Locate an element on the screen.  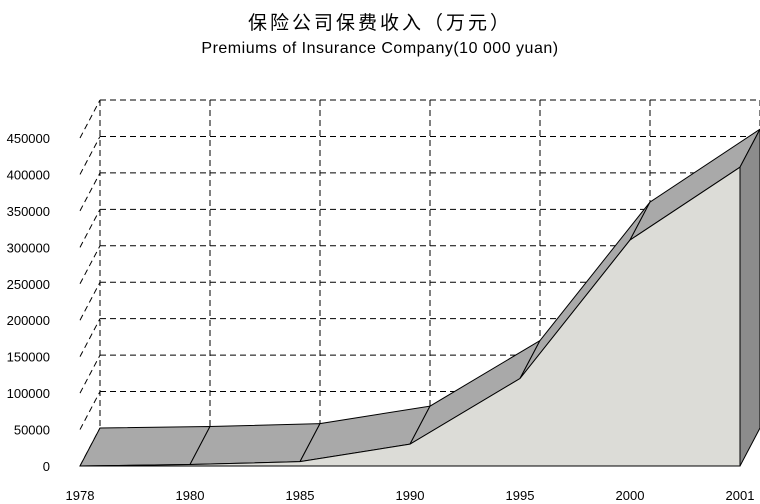
x-tick-label: 1995 is located at coordinates (520, 495).